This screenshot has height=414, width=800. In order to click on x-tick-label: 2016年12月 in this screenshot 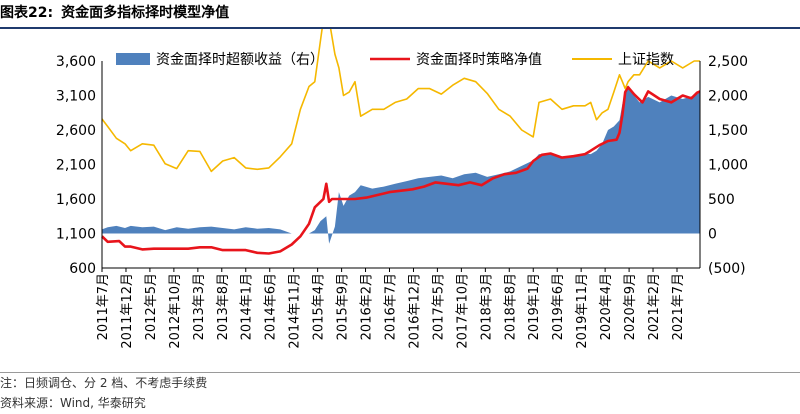, I will do `click(415, 311)`.